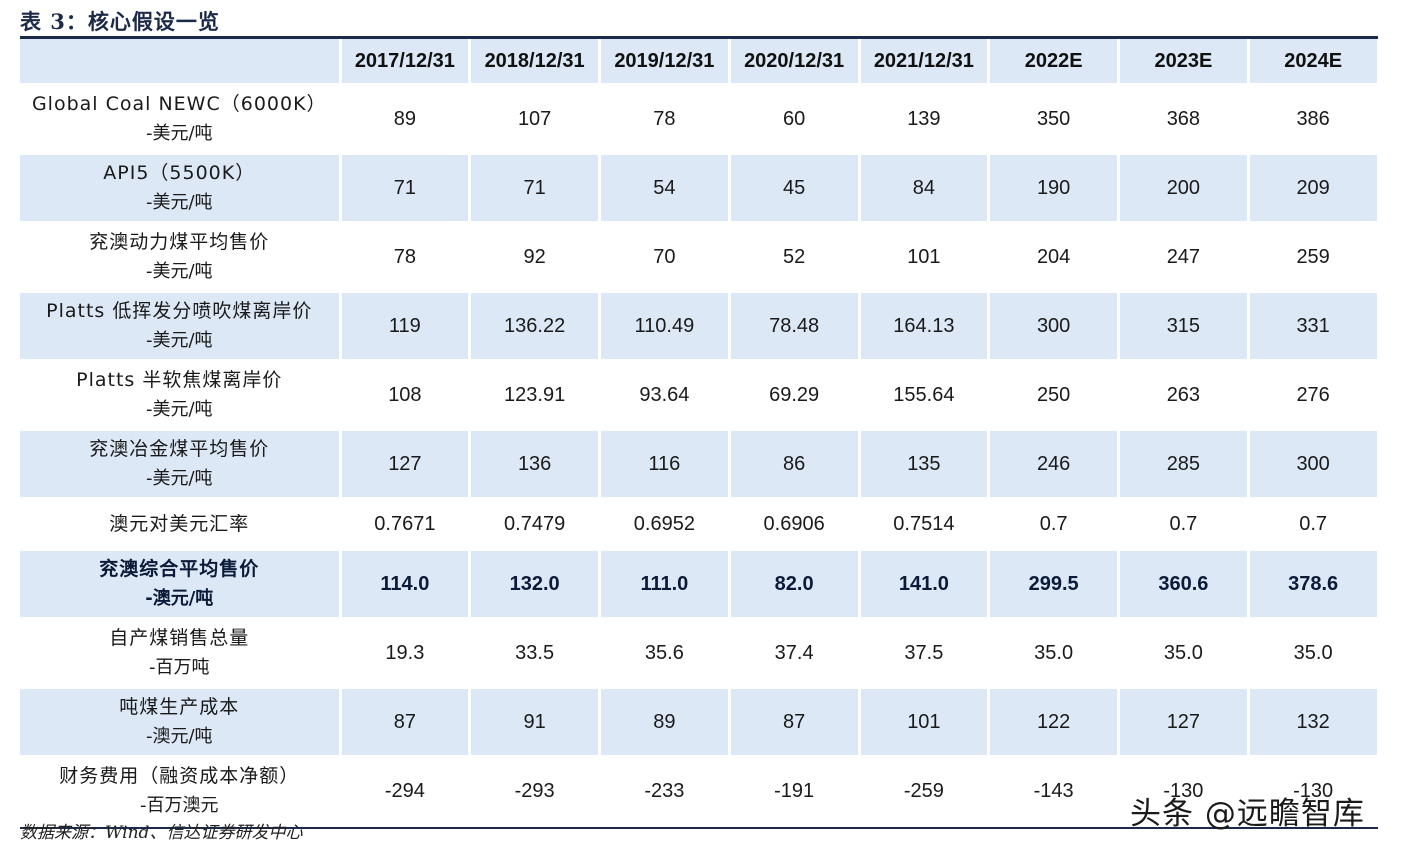 Image resolution: width=1417 pixels, height=852 pixels. I want to click on value-cell: -130, so click(1184, 791).